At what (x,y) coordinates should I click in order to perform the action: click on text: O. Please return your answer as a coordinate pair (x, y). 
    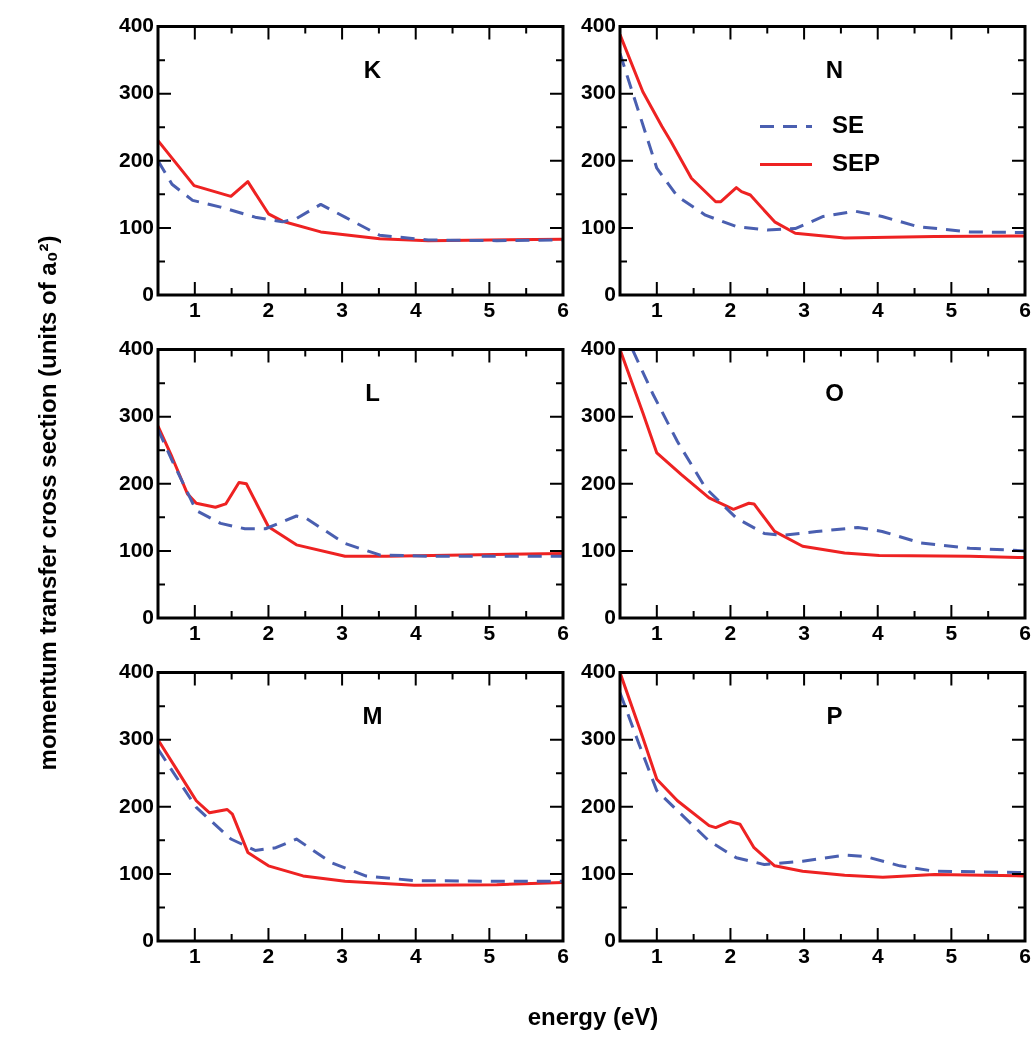
    Looking at the image, I should click on (834, 393).